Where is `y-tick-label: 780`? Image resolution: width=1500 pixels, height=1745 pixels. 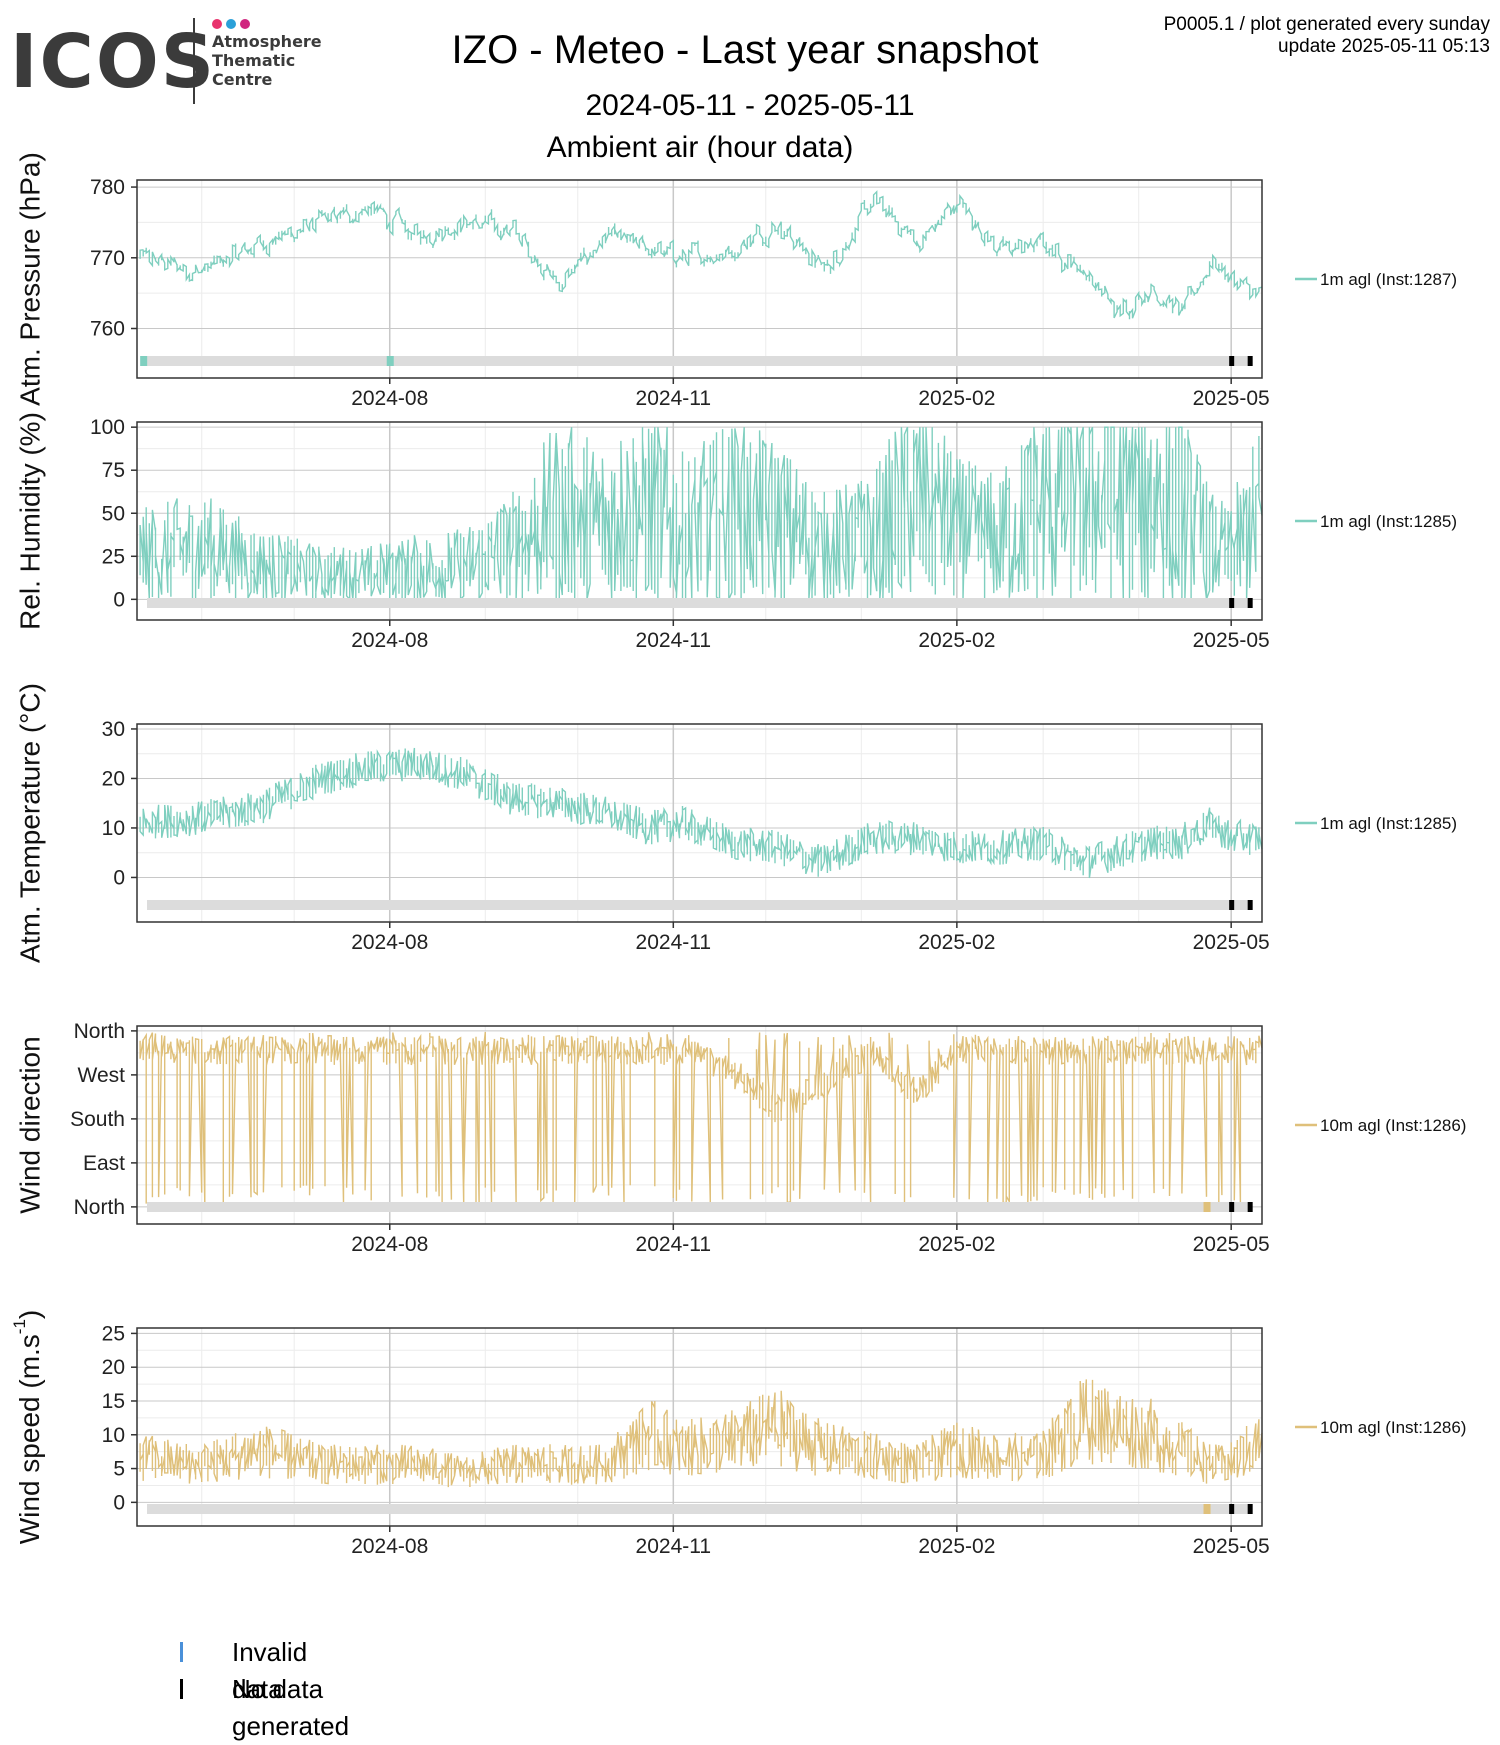 y-tick-label: 780 is located at coordinates (107, 187).